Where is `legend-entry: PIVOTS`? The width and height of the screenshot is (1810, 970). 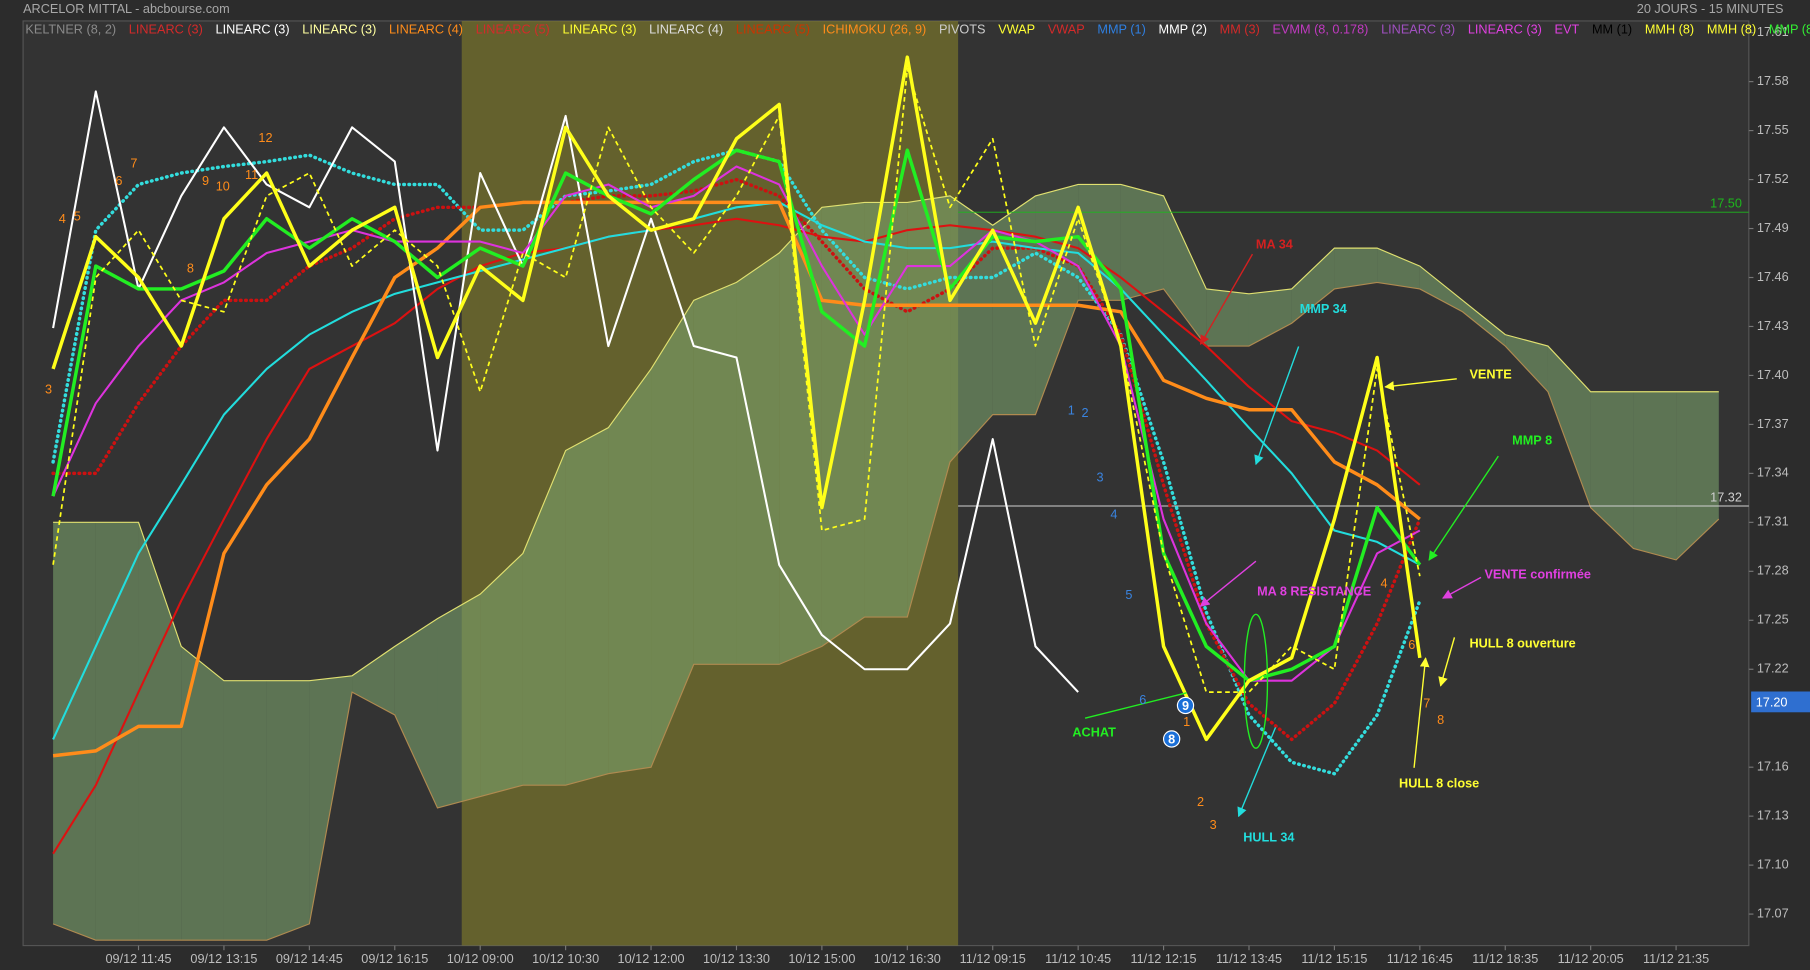
legend-entry: PIVOTS is located at coordinates (962, 30).